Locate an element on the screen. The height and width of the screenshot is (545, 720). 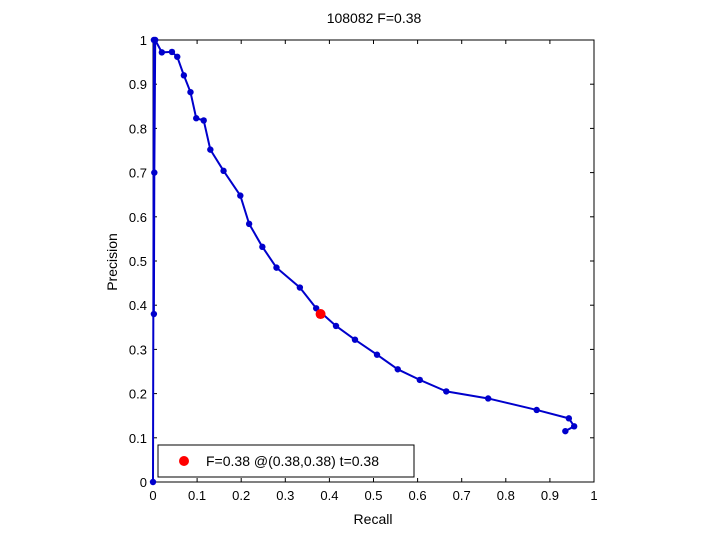
y-tick-label: 1 is located at coordinates (143, 40).